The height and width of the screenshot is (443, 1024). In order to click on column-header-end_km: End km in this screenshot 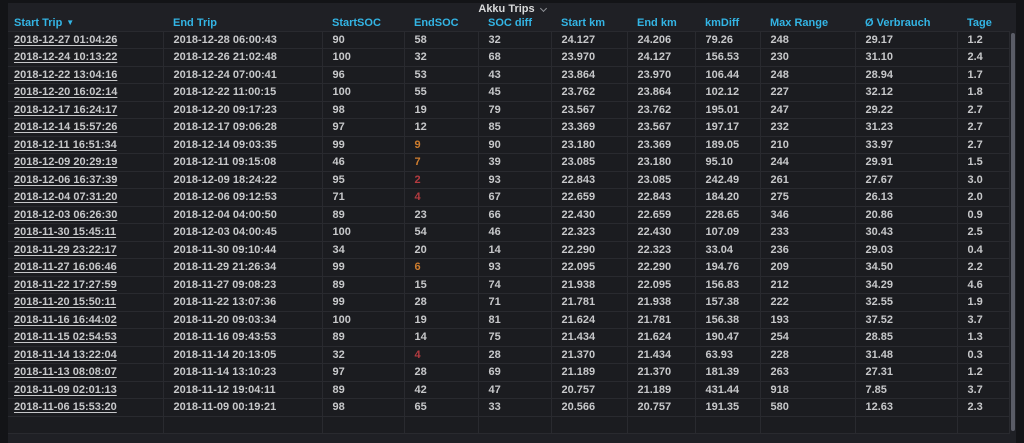, I will do `click(661, 23)`.